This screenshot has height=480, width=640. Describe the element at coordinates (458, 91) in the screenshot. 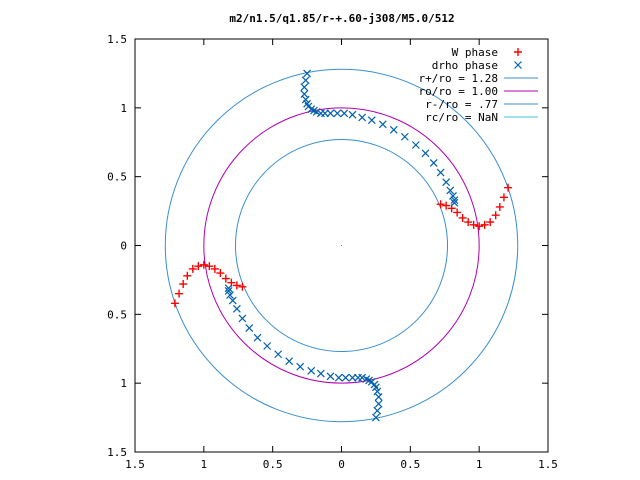

I see `legend-label: ro/ro = 1.00` at that location.